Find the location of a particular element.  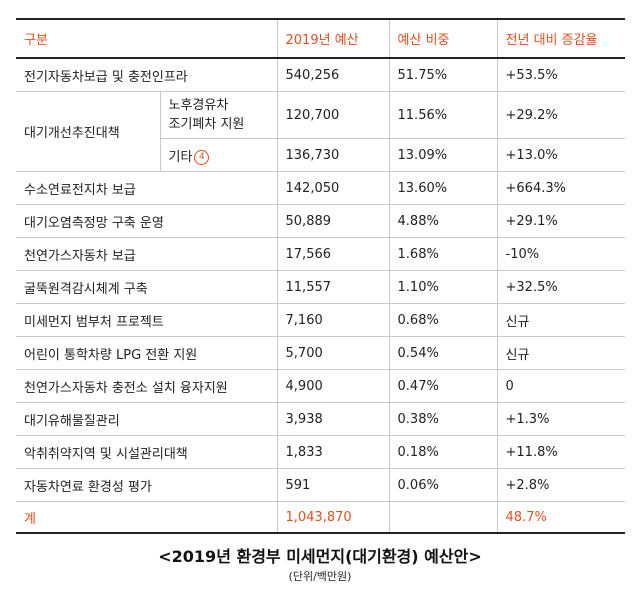

table-row: 대기오염측정망 구축 운영 50,889 4.88% +29.1% is located at coordinates (321, 221).